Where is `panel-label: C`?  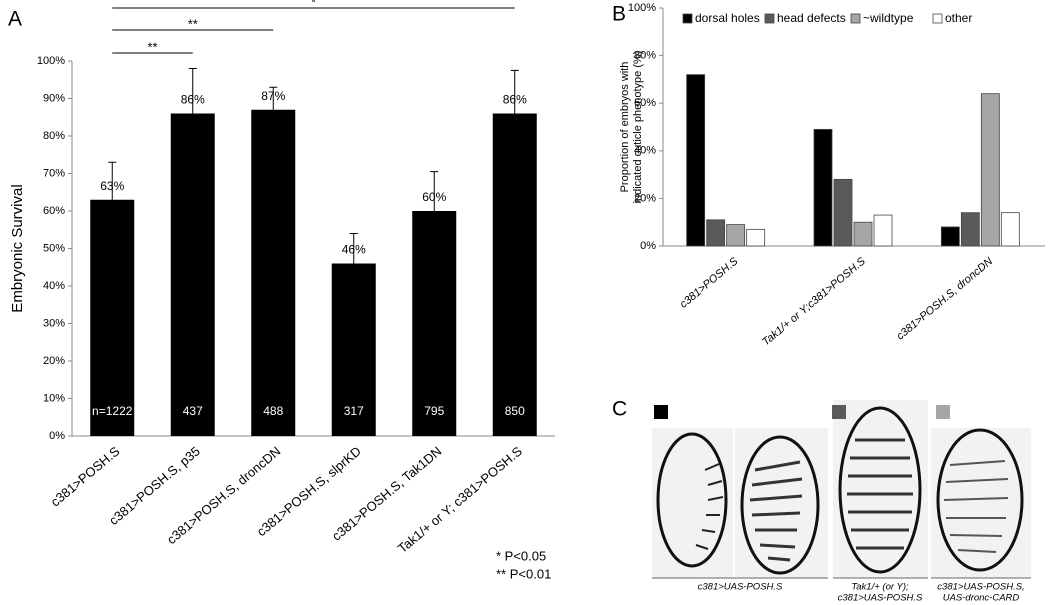 panel-label: C is located at coordinates (619, 409).